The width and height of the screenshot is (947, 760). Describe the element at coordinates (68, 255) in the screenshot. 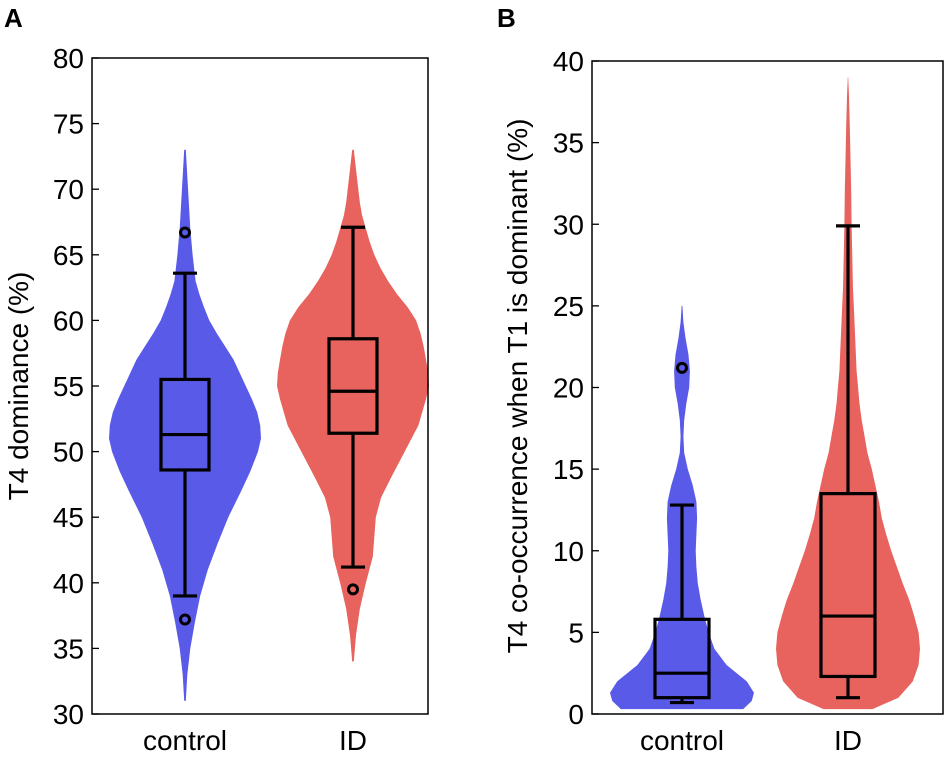

I see `y-tick-label: 65` at that location.